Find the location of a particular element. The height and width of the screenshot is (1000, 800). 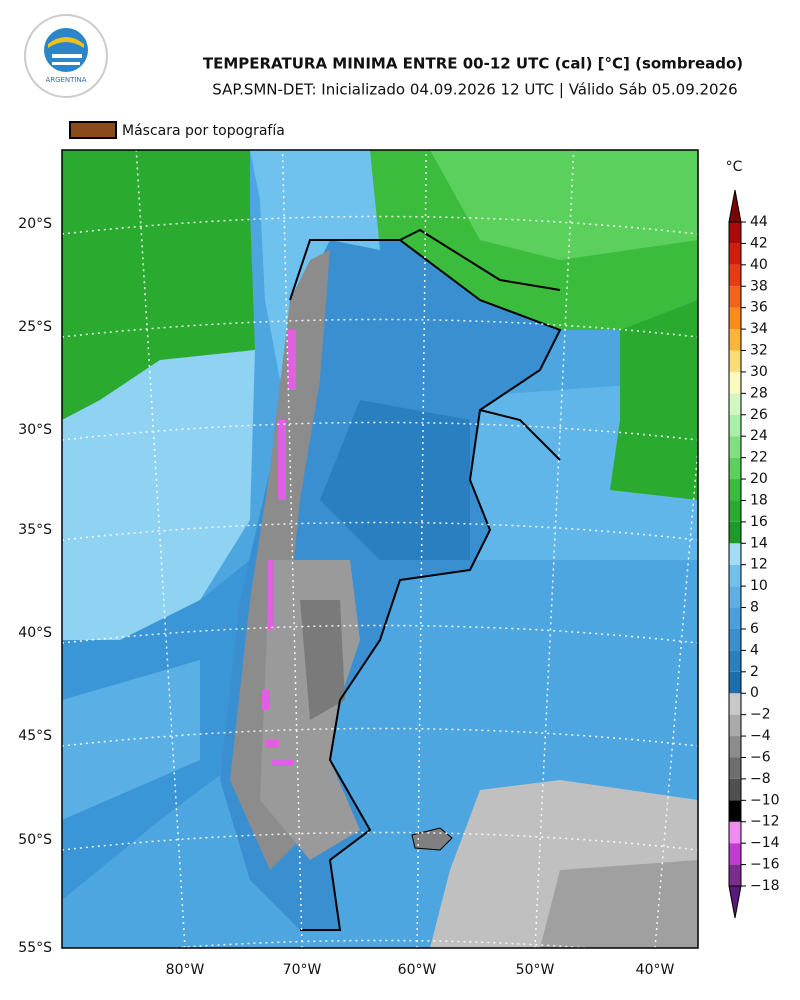

colorbar-tick-label: −14 is located at coordinates (765, 843).